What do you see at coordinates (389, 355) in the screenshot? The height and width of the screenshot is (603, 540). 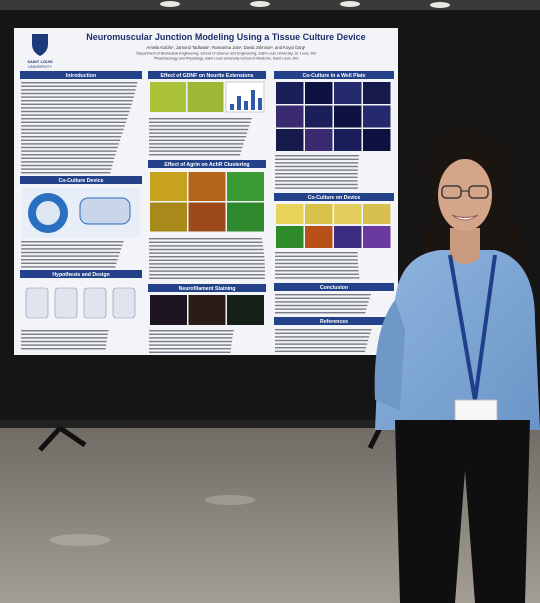 I see `sleeve` at bounding box center [389, 355].